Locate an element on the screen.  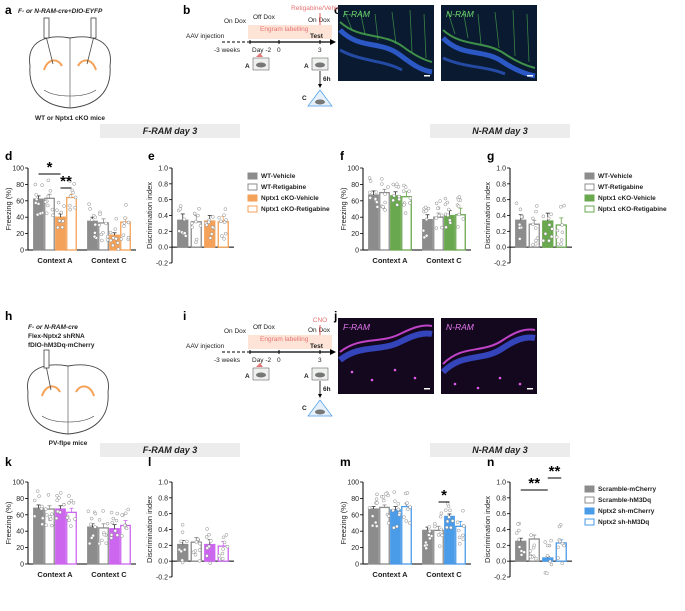
microscopy-c-left: F-RAM is located at coordinates (386, 43).